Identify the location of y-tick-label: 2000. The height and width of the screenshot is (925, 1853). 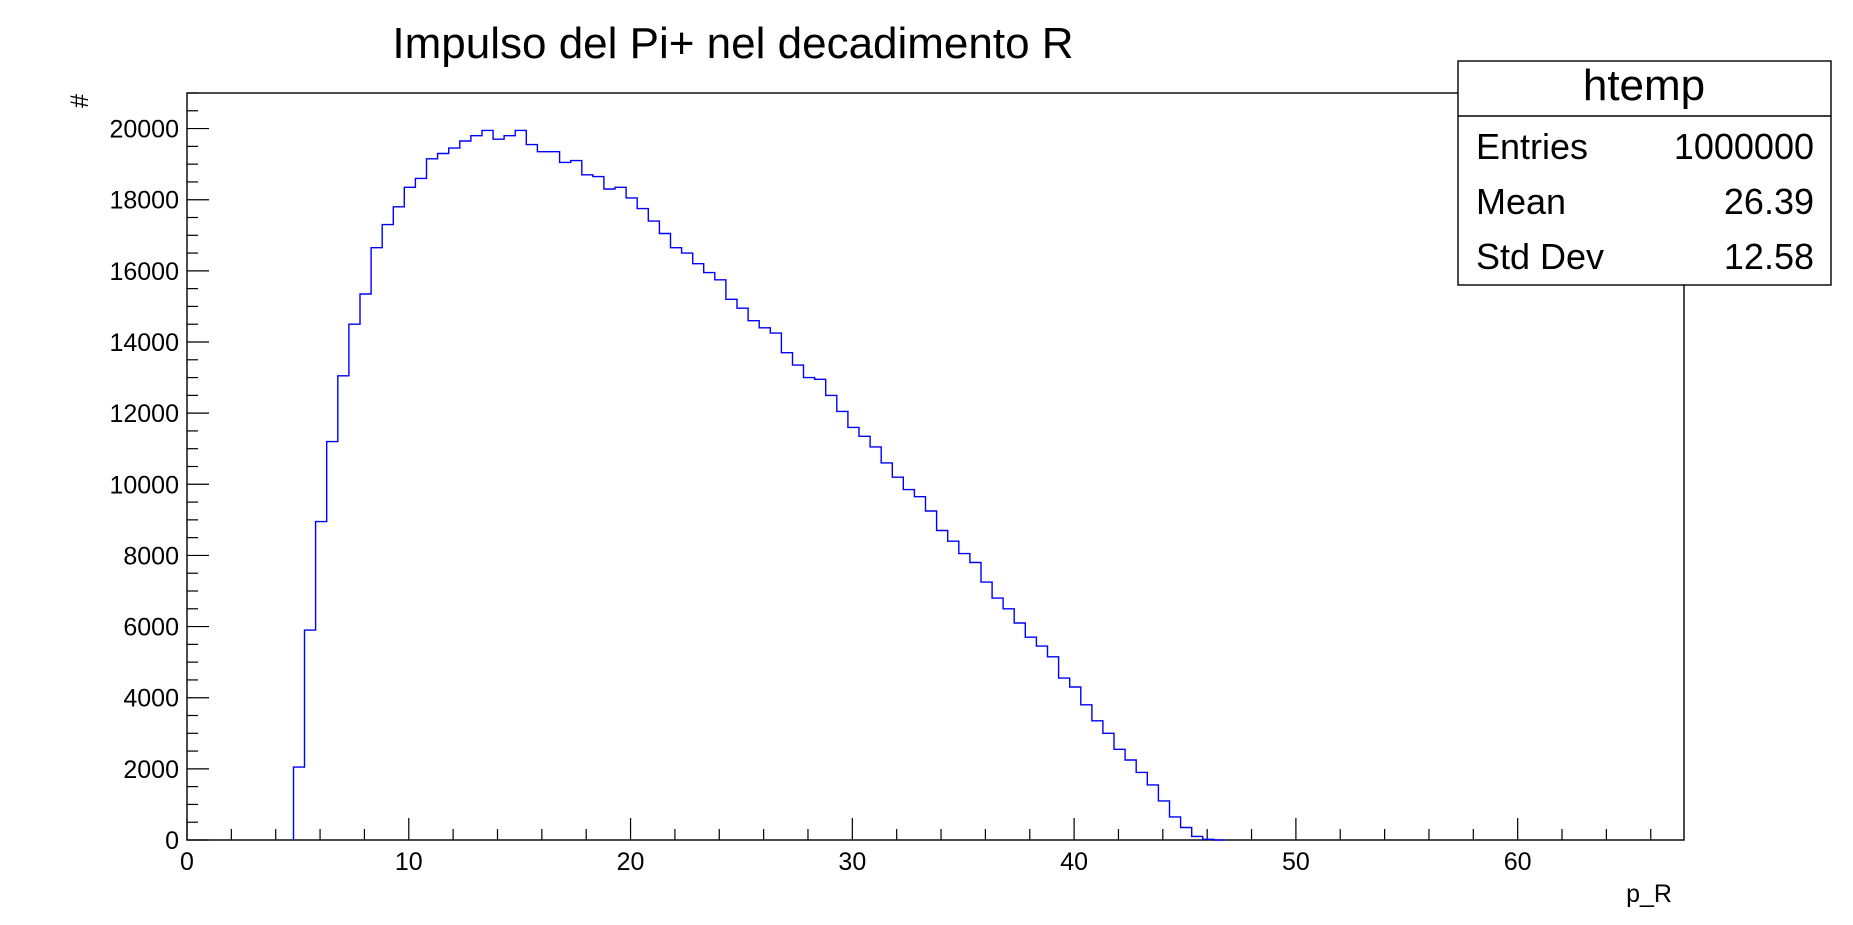
(151, 770).